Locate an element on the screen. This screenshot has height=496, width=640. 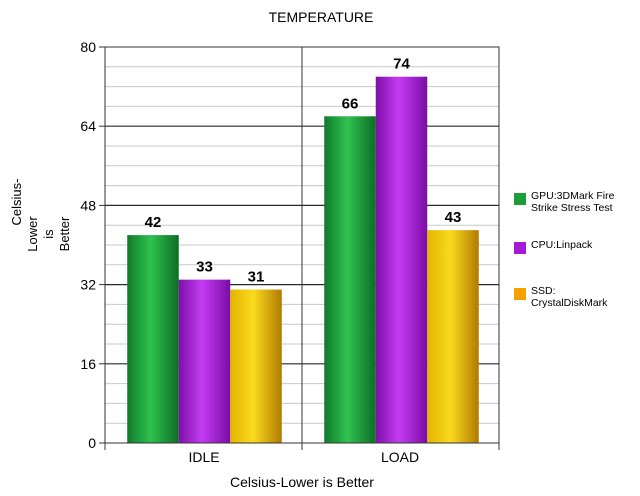
y-tick-label: 0 is located at coordinates (92, 443).